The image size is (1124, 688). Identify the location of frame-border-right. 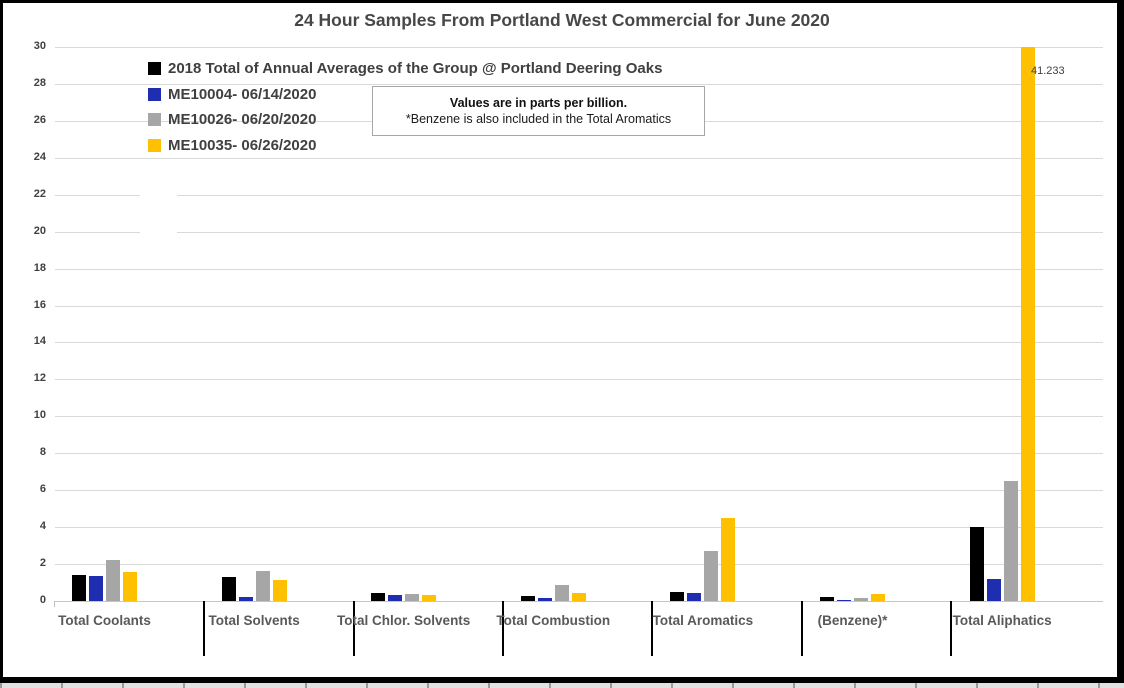
(1120, 341).